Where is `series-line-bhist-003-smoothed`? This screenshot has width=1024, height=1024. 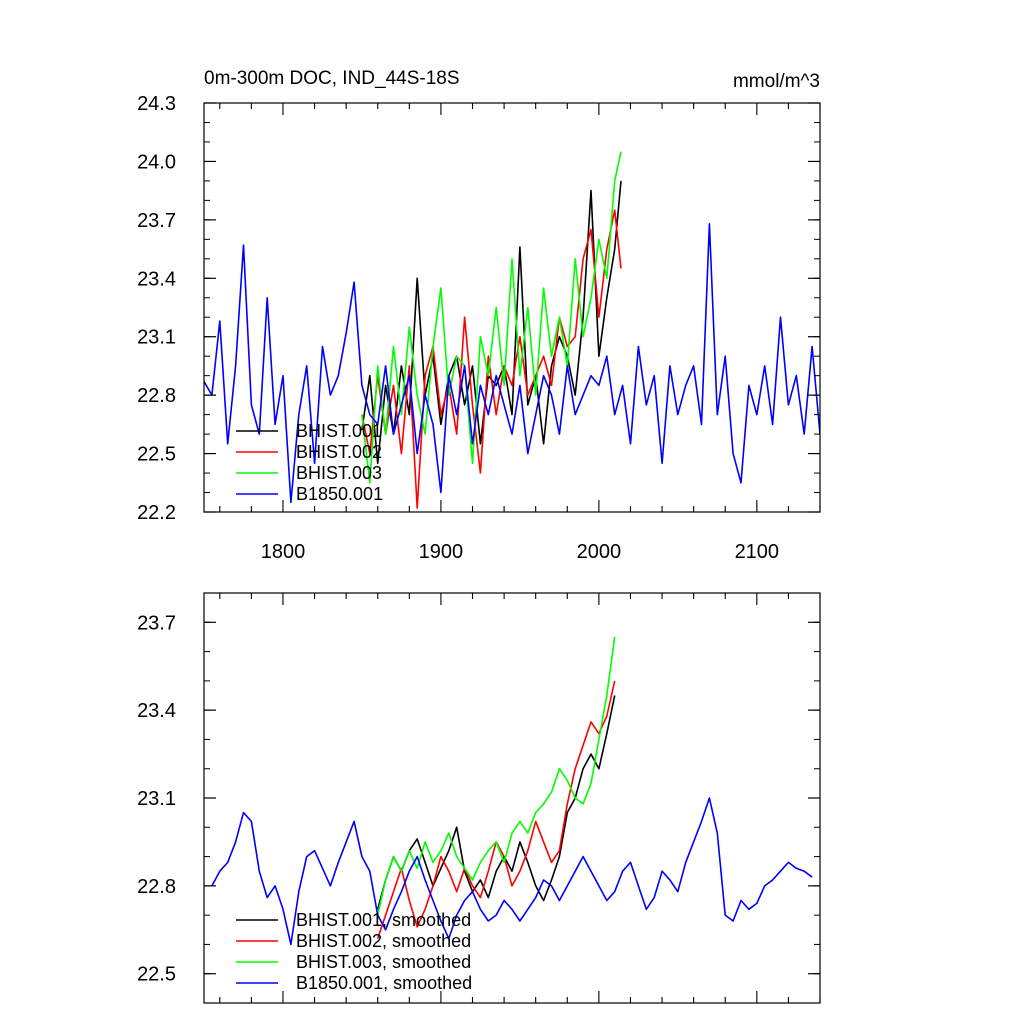 series-line-bhist-003-smoothed is located at coordinates (496, 776).